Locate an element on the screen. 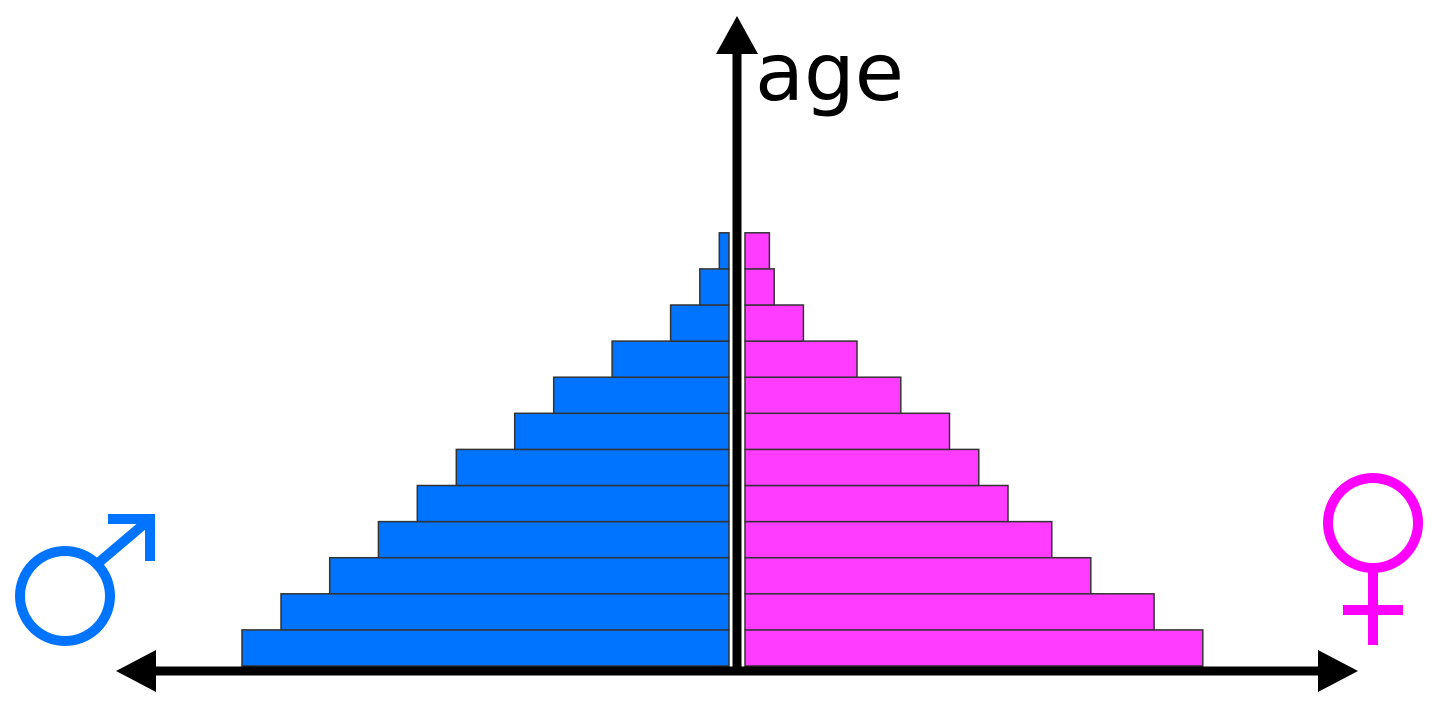  y-axis-arrow-icon is located at coordinates (737, 35).